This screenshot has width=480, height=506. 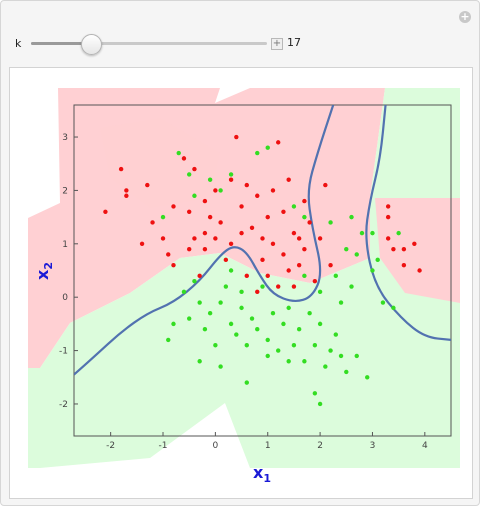 I want to click on k-label: k, so click(x=18, y=43).